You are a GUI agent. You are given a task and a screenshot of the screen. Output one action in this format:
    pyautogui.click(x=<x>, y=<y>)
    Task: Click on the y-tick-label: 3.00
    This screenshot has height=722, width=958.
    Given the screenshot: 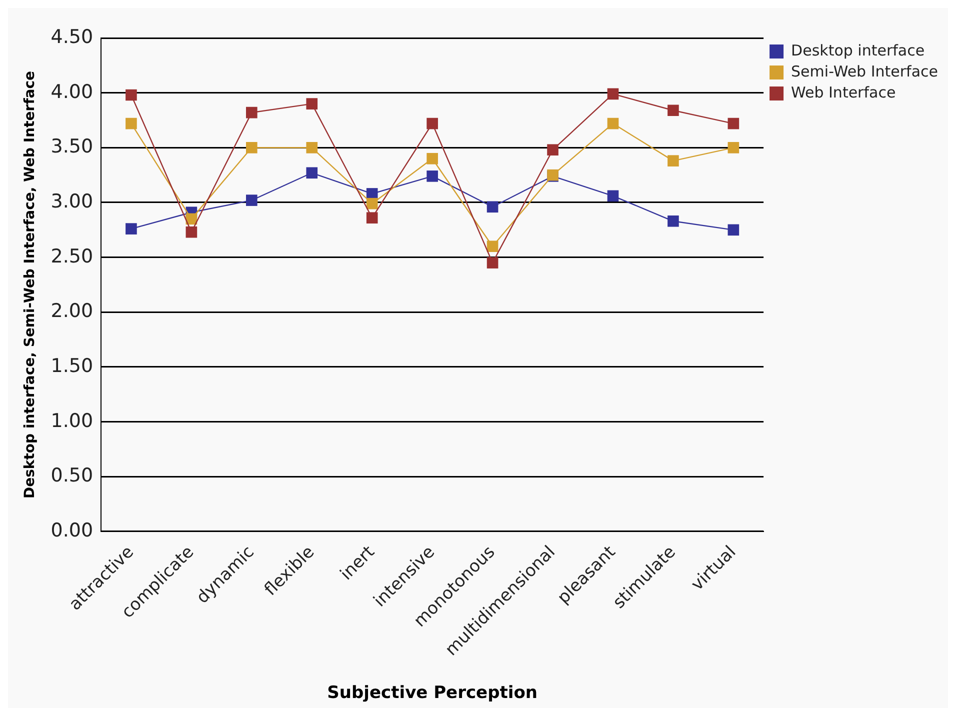 What is the action you would take?
    pyautogui.click(x=72, y=201)
    